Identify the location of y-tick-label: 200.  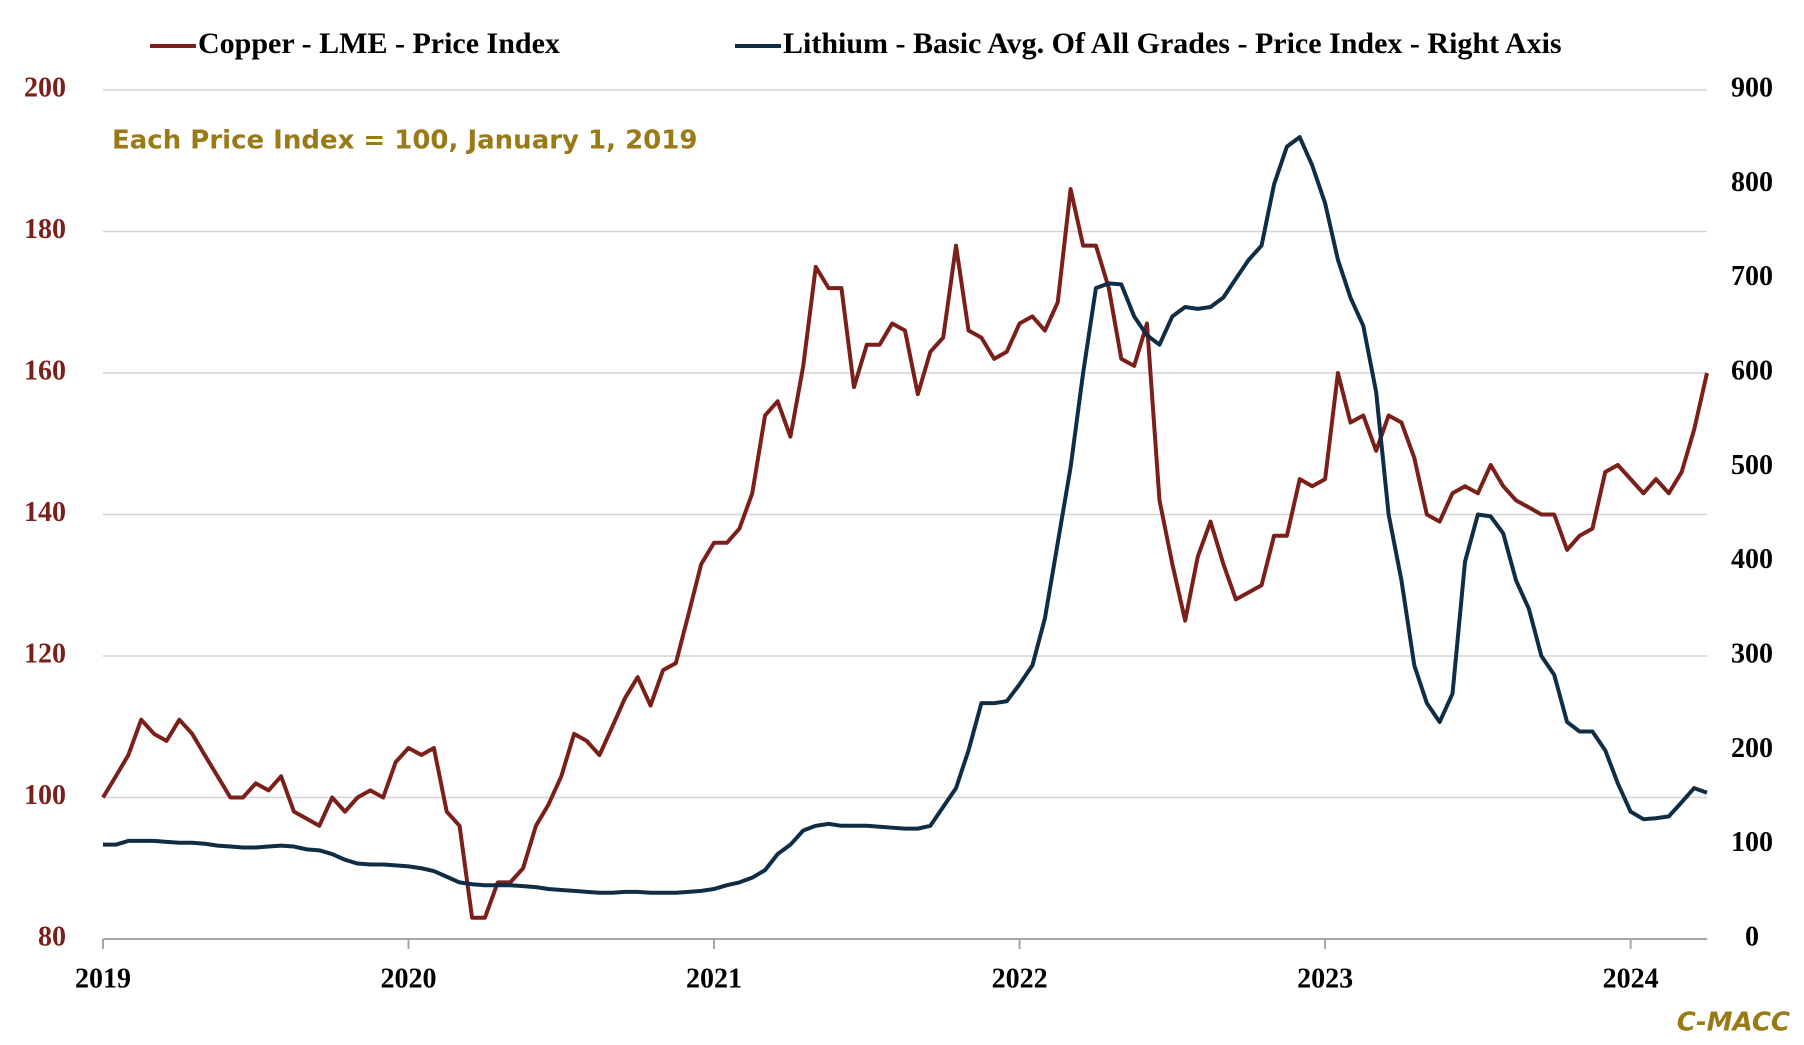
(45, 87).